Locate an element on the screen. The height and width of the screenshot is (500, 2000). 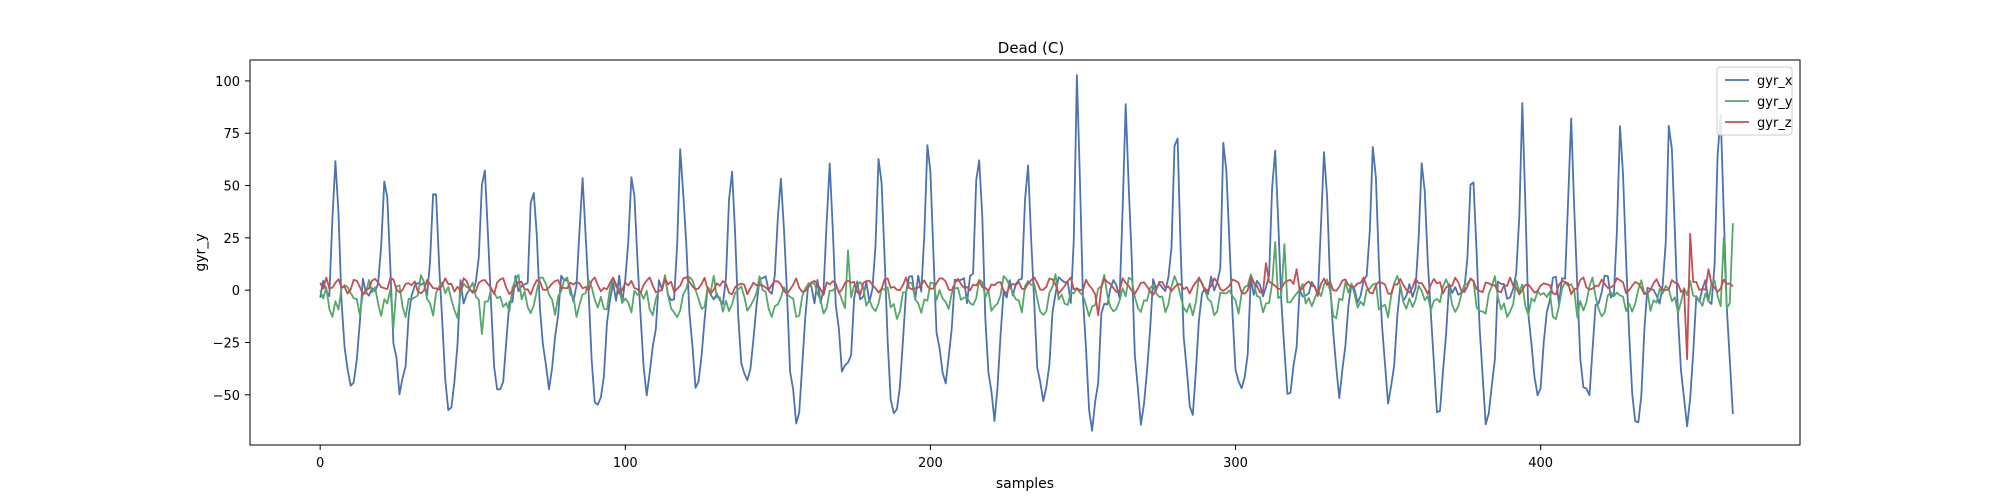
x-tick-label: 300 is located at coordinates (1235, 463).